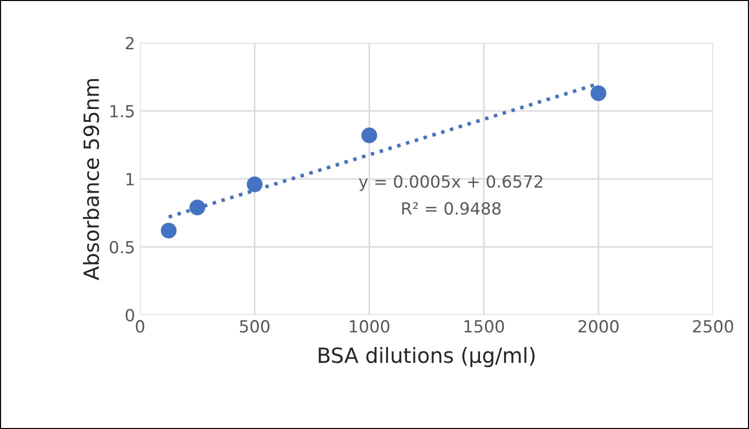  What do you see at coordinates (598, 326) in the screenshot?
I see `x-tick-label: 2000` at bounding box center [598, 326].